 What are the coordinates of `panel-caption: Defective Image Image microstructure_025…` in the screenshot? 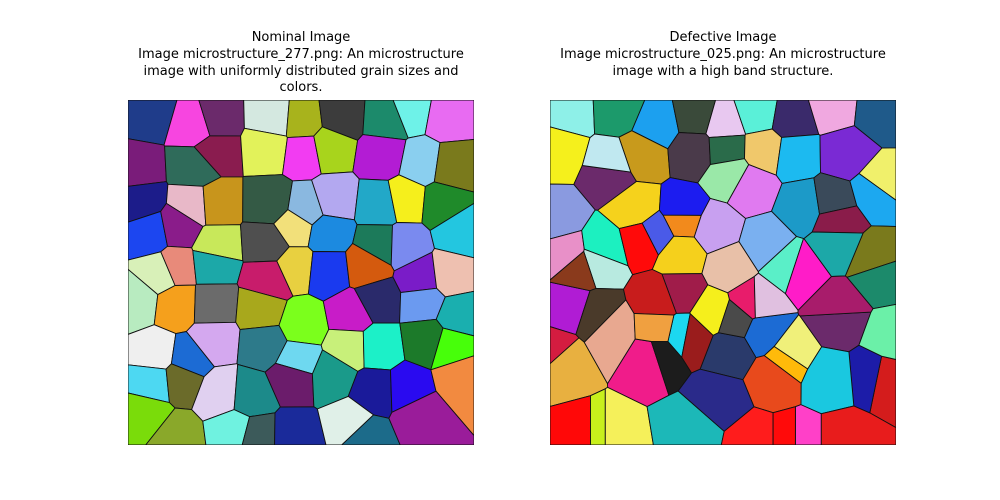 It's located at (723, 55).